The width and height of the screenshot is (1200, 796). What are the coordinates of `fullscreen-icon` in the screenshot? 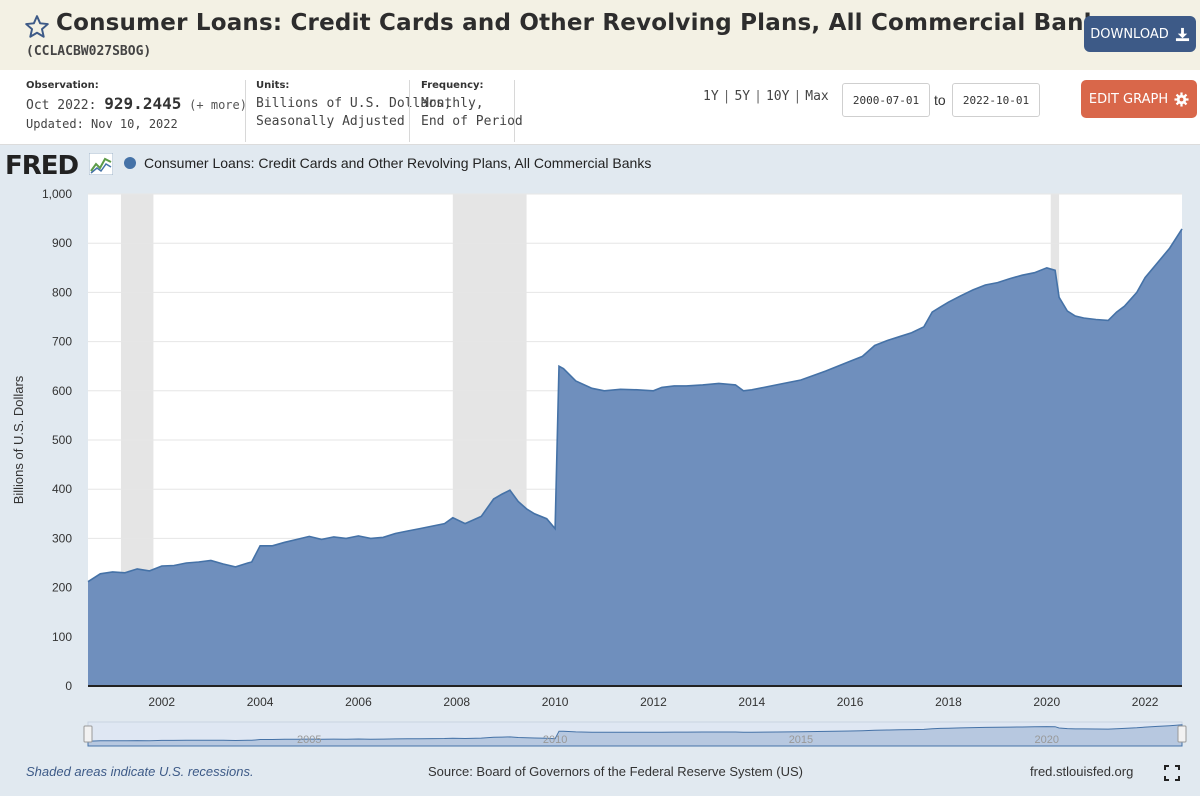 It's located at (1172, 773).